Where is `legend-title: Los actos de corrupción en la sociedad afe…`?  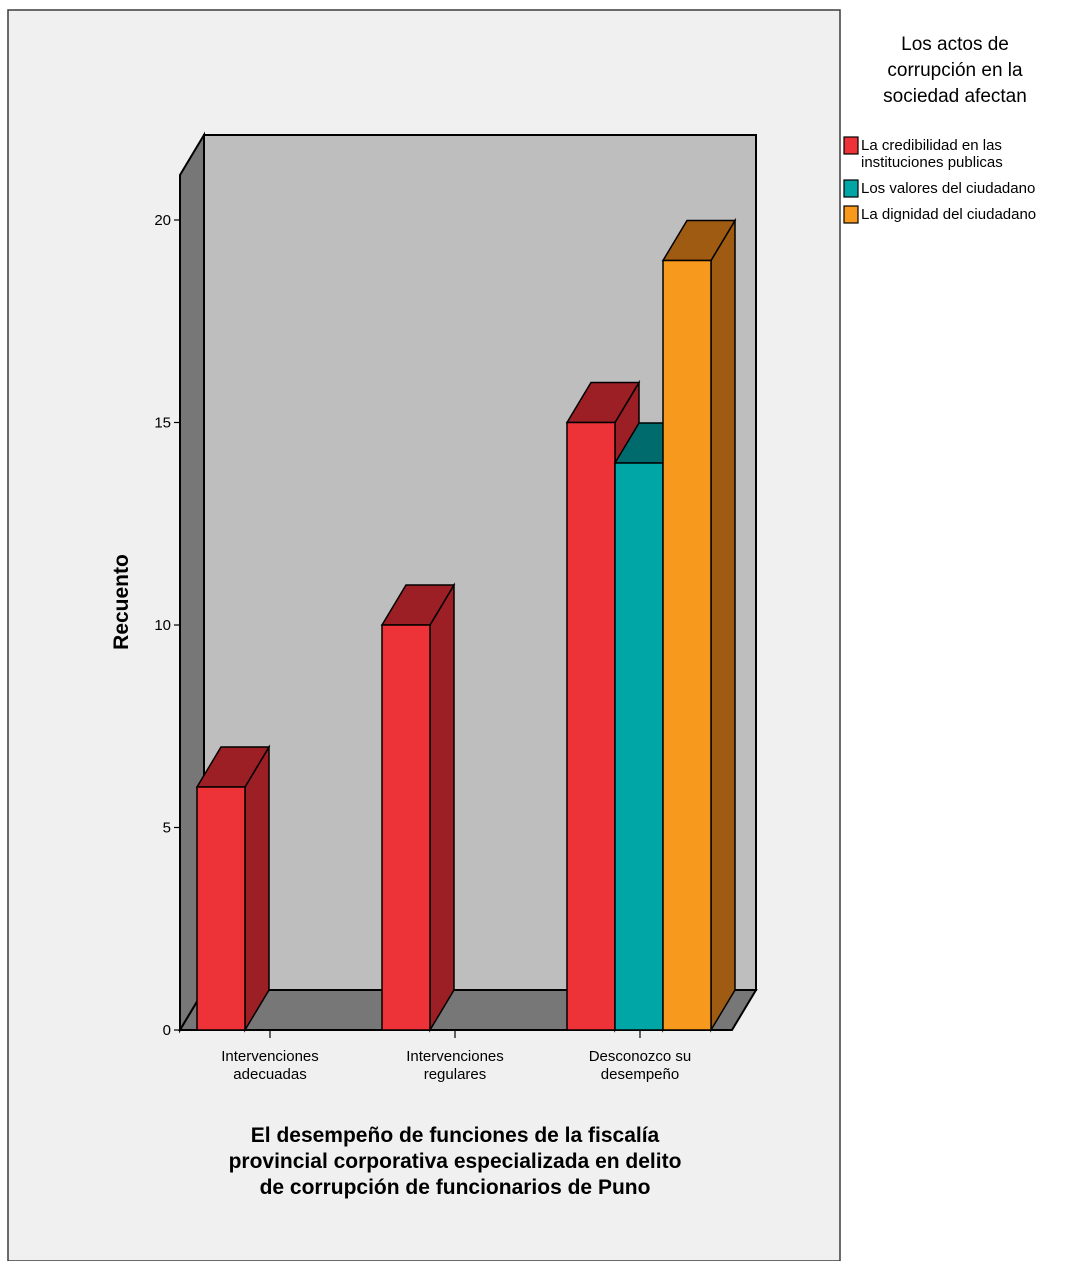
legend-title: Los actos de corrupción en la sociedad afe… is located at coordinates (955, 70).